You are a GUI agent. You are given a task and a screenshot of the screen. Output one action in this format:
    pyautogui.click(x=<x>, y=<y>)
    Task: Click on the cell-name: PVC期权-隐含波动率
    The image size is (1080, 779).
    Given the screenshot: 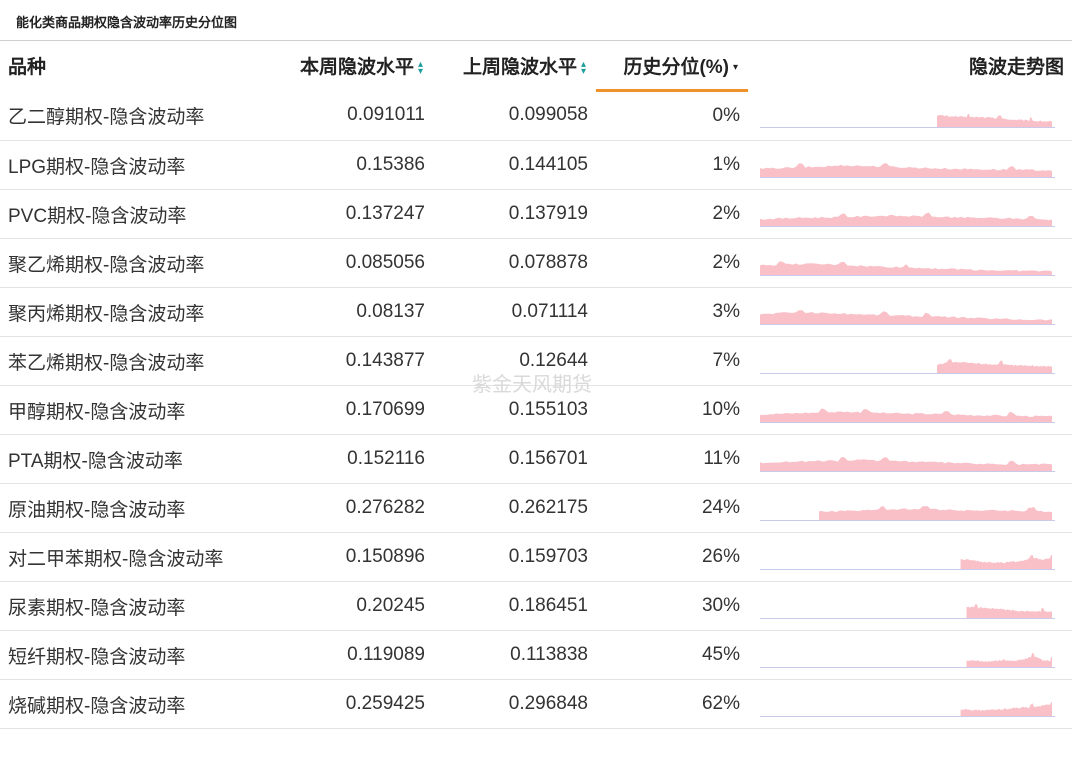 What is the action you would take?
    pyautogui.click(x=135, y=214)
    